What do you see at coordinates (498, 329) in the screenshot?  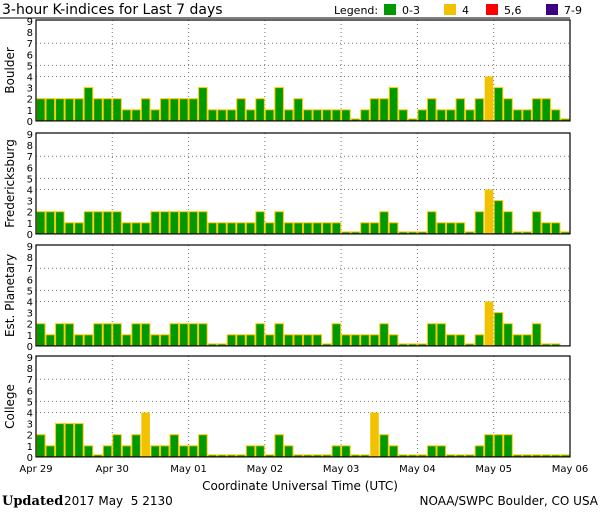 I see `bar: Est. Planetary: 3` at bounding box center [498, 329].